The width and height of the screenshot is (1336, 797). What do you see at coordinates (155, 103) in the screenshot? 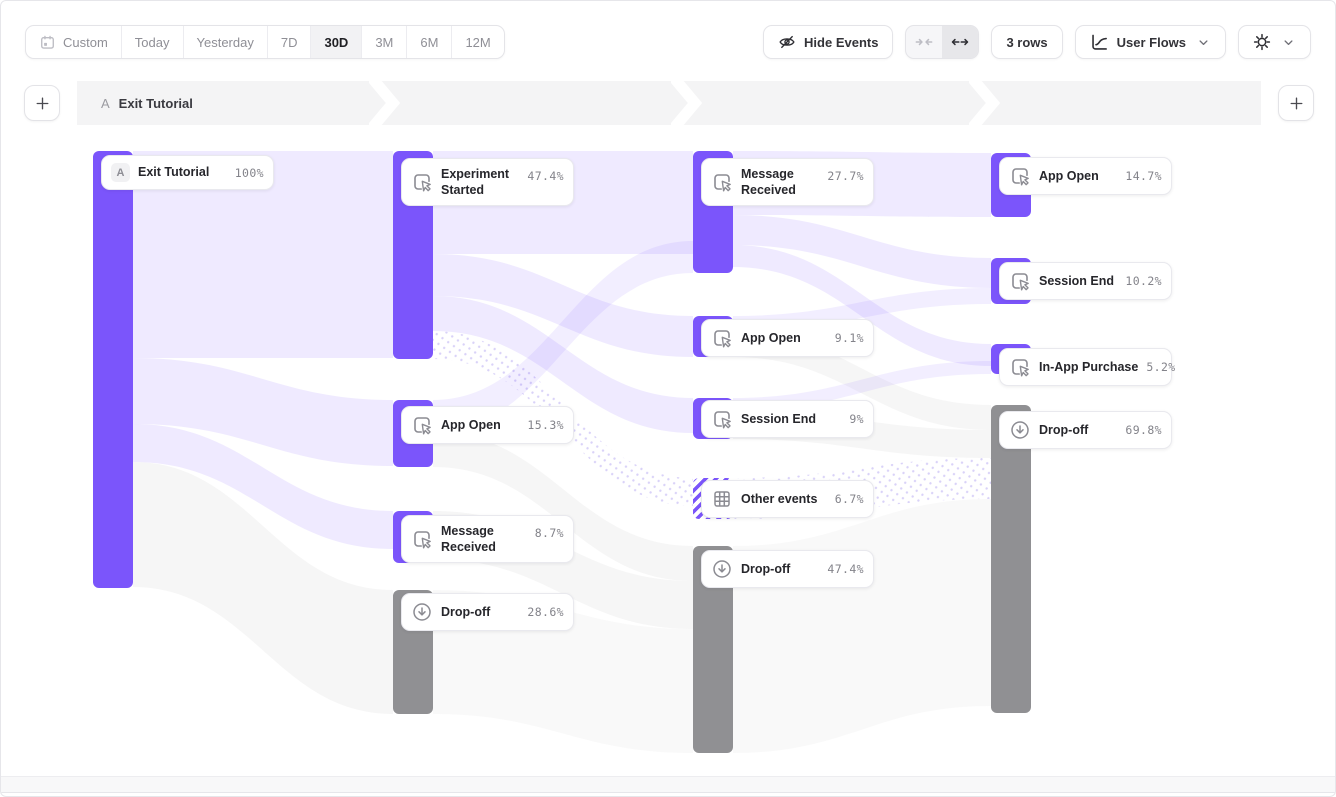
I see `path-step-title: Exit Tutorial` at bounding box center [155, 103].